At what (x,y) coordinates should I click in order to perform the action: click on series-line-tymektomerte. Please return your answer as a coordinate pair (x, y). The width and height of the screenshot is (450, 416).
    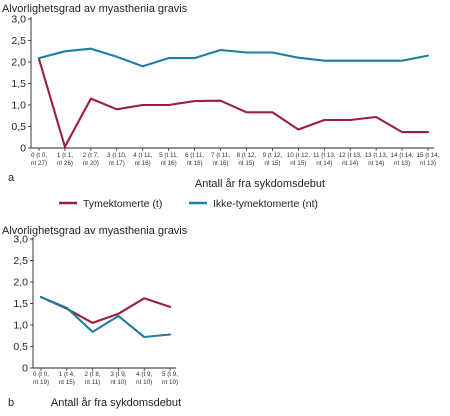
    Looking at the image, I should click on (105, 310).